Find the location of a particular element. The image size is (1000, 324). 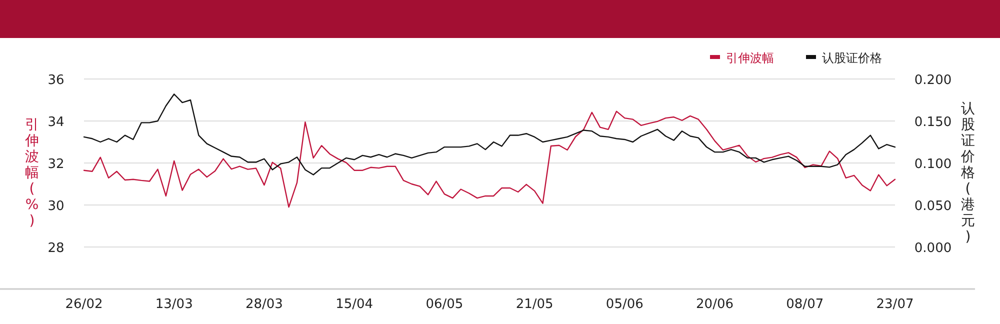

x-tick-label: 21/05 is located at coordinates (535, 304).